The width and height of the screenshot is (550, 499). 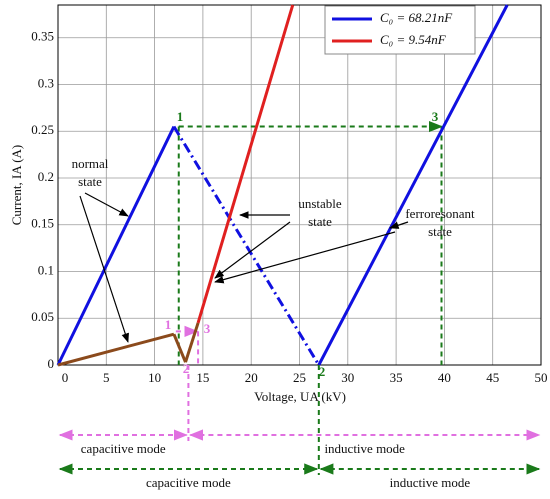 I want to click on x-tick-label: 25, so click(x=299, y=377).